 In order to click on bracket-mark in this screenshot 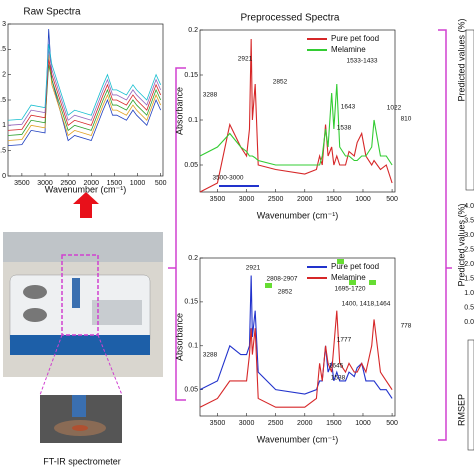, I will do `click(239, 186)`.